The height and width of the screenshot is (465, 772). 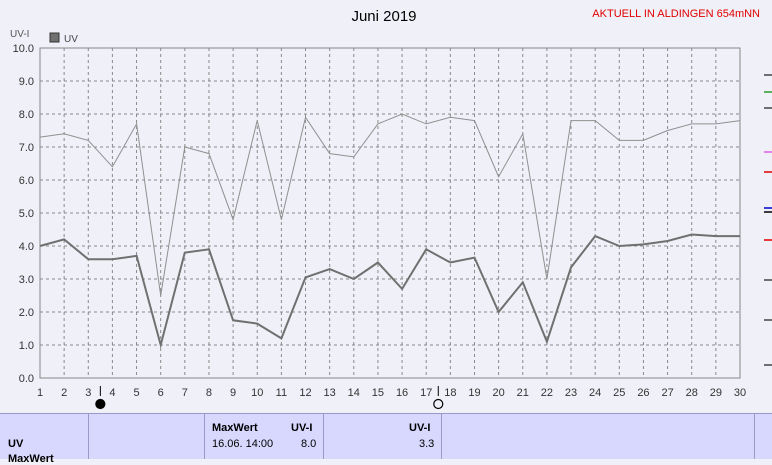 What do you see at coordinates (383, 436) in the screenshot?
I see `table-col-avg: UV-I 3.3` at bounding box center [383, 436].